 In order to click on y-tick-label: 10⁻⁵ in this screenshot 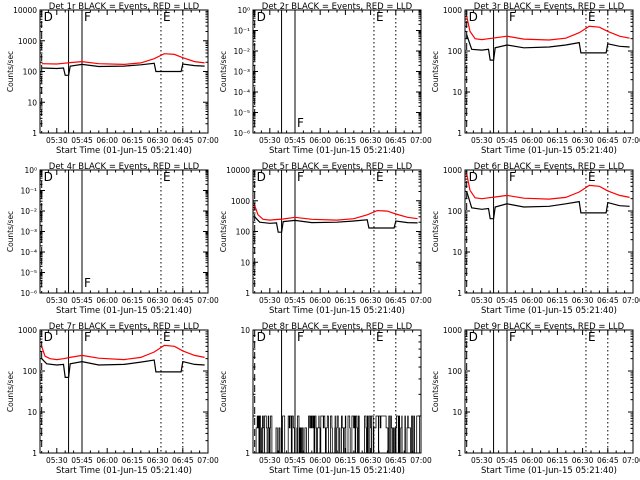, I will do `click(28, 273)`.